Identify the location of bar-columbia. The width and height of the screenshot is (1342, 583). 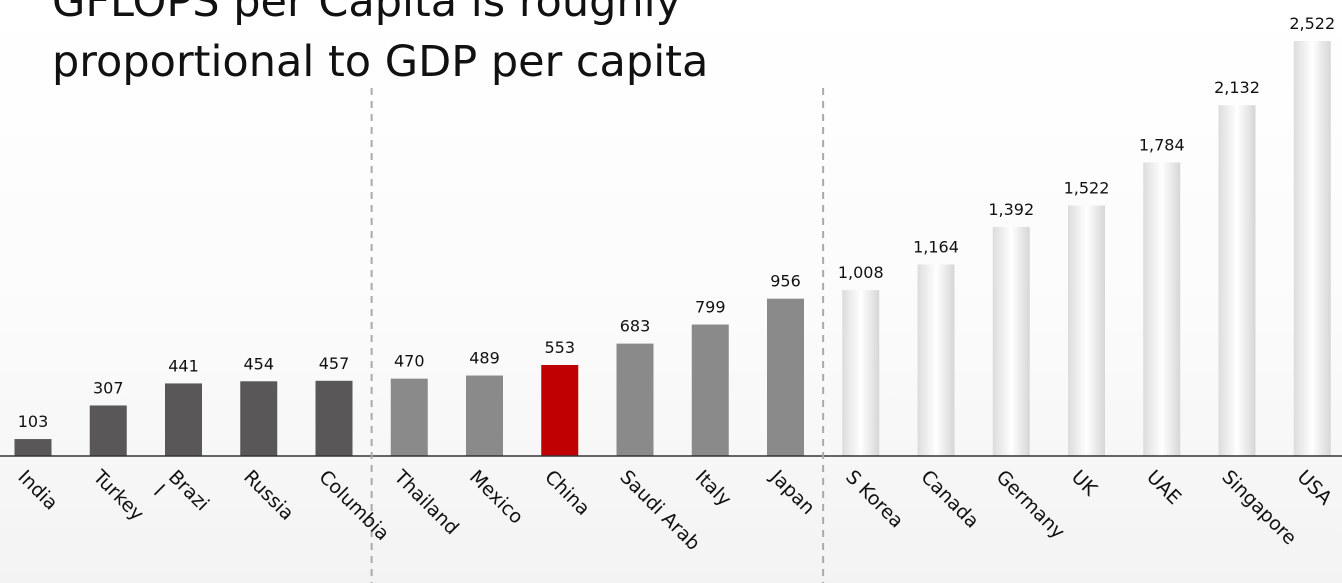
(334, 418).